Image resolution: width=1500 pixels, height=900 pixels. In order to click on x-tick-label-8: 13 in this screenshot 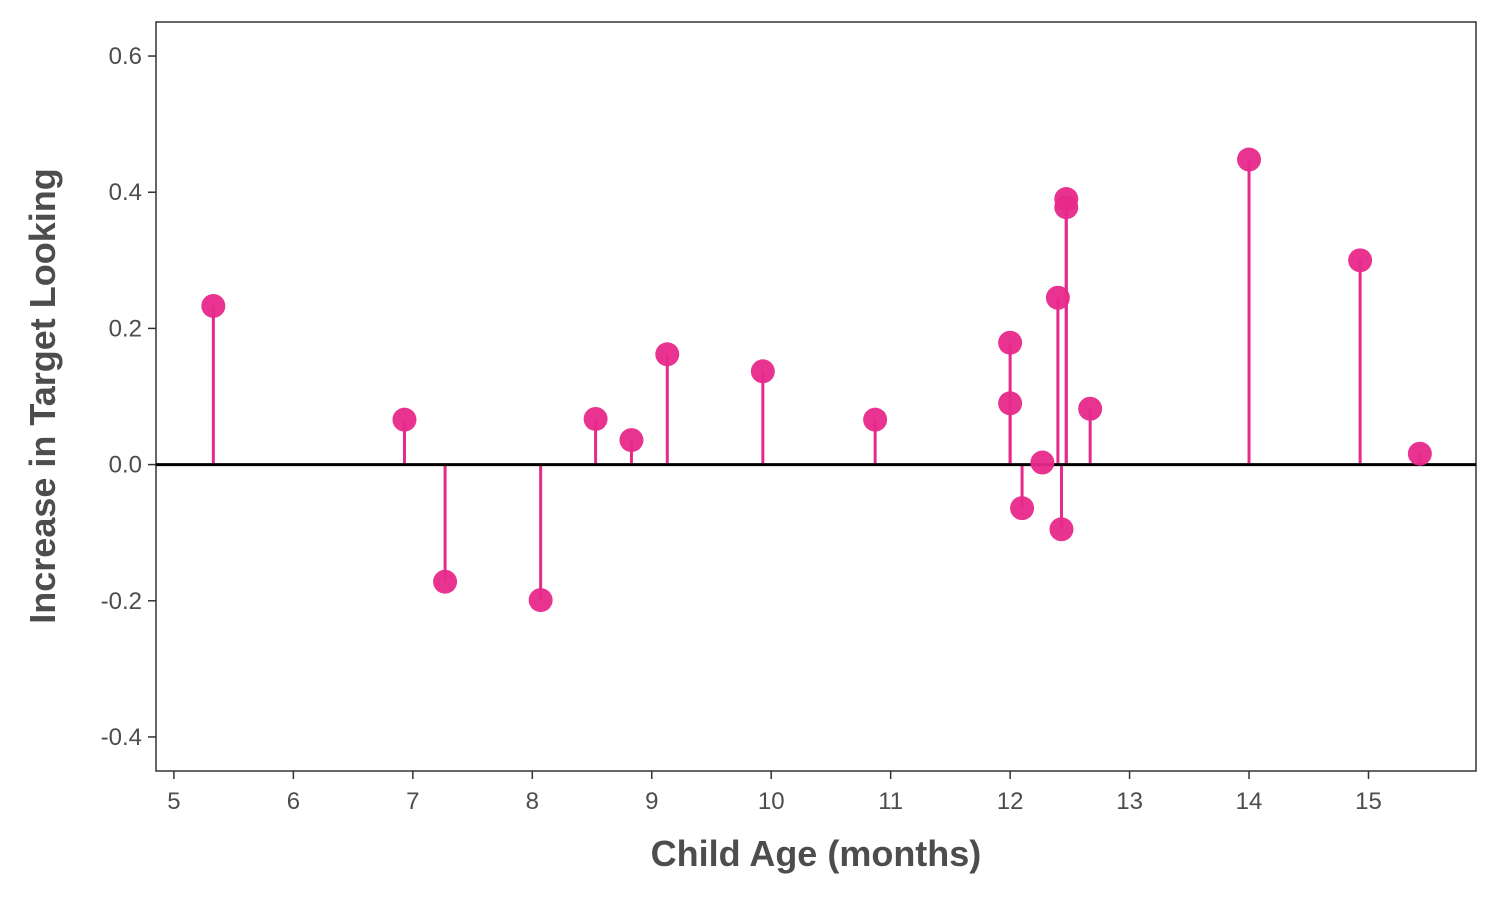, I will do `click(1129, 801)`.